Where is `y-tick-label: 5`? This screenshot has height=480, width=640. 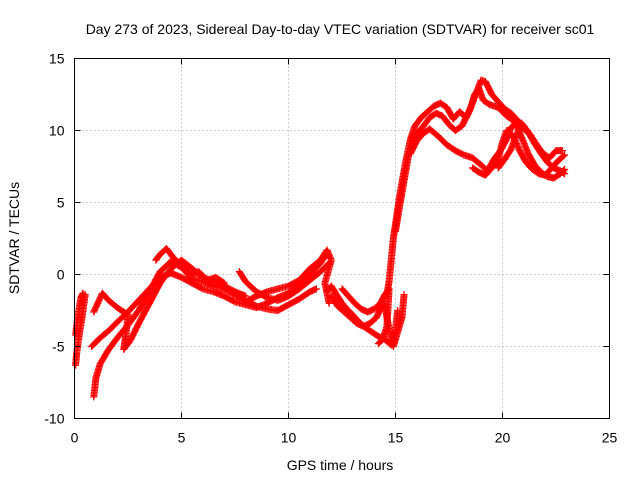 y-tick-label: 5 is located at coordinates (61, 203).